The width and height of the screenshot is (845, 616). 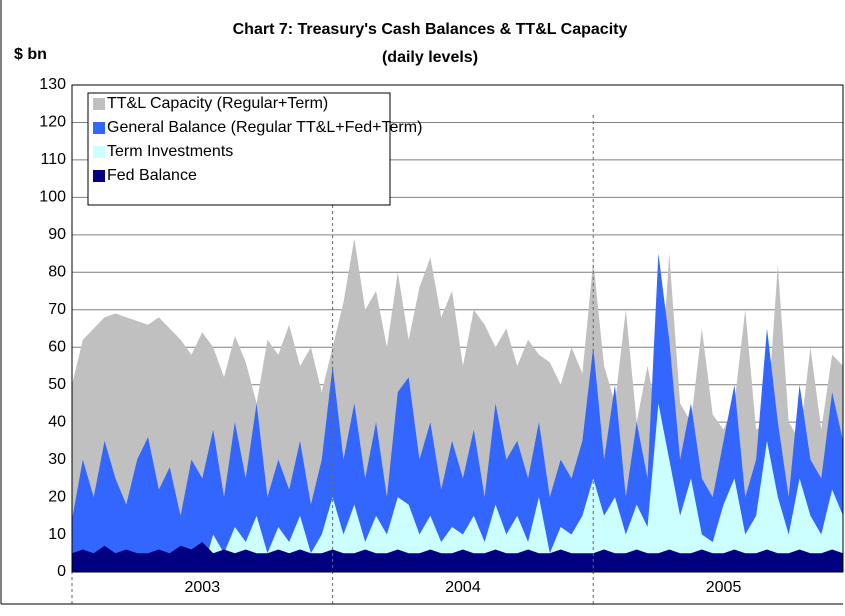 What do you see at coordinates (57, 309) in the screenshot?
I see `y-tick-label: 70` at bounding box center [57, 309].